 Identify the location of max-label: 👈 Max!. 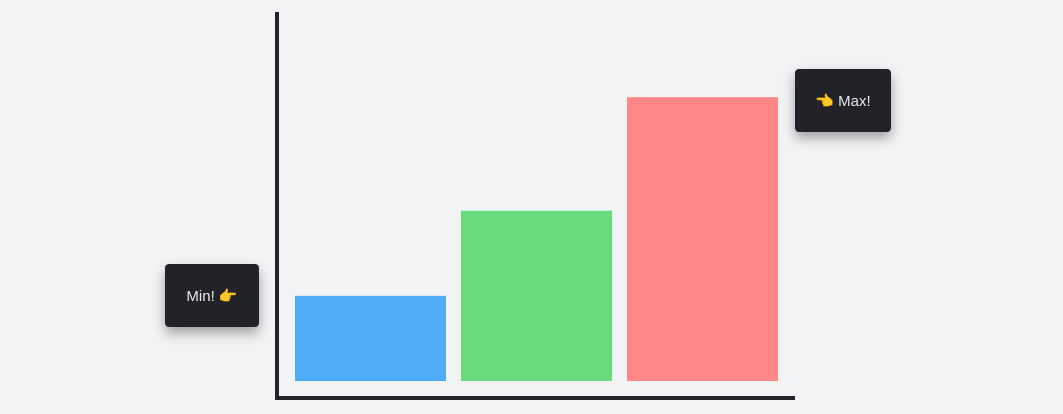
(843, 101).